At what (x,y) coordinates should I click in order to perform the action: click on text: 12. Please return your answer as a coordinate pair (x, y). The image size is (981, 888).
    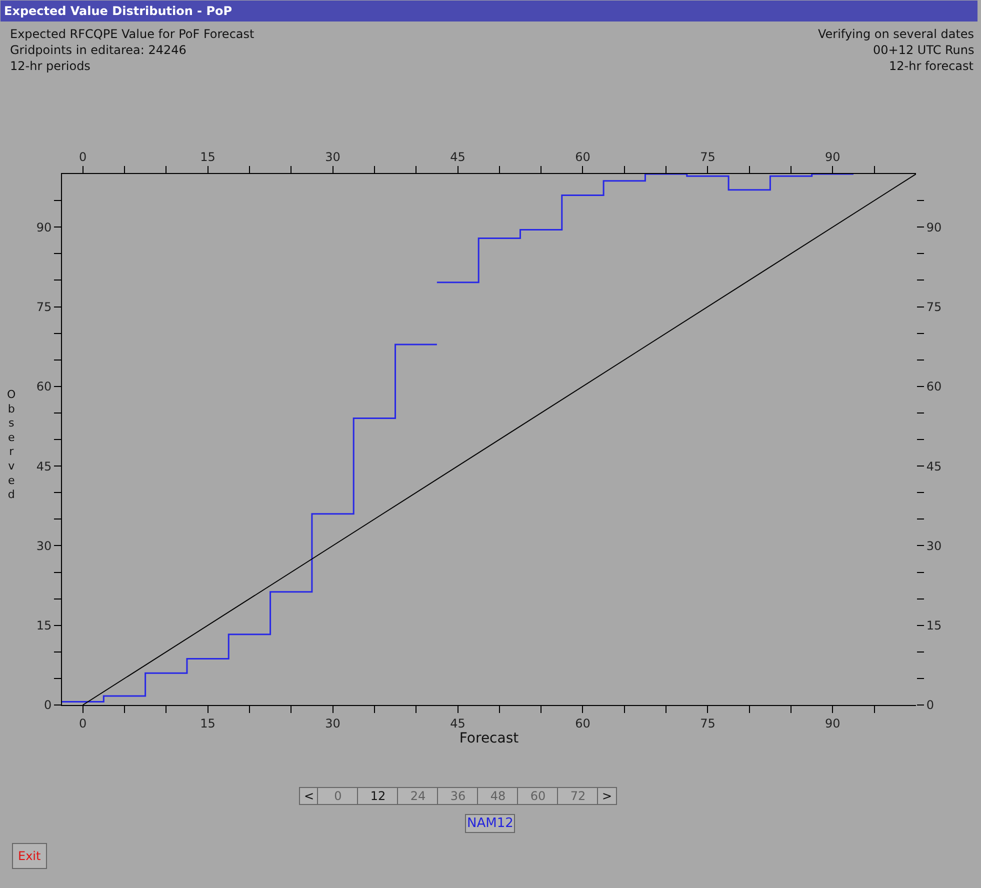
    Looking at the image, I should click on (378, 796).